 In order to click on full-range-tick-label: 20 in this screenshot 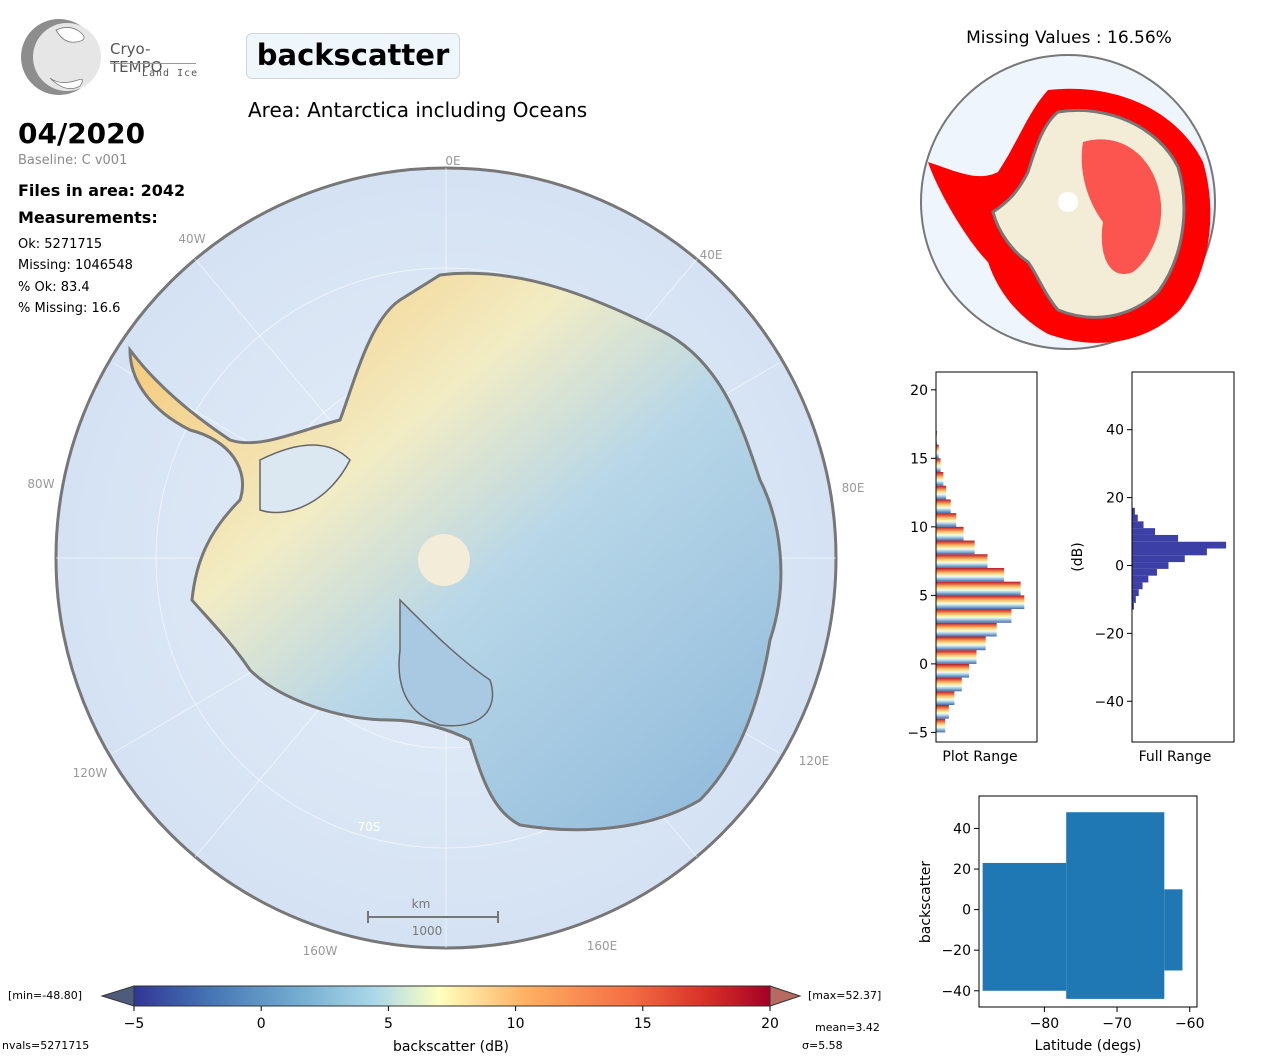, I will do `click(1115, 499)`.